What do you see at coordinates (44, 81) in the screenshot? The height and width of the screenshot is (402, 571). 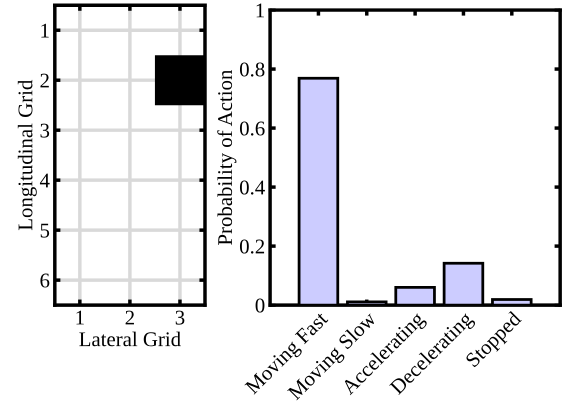 I see `y-tick-label: 2` at bounding box center [44, 81].